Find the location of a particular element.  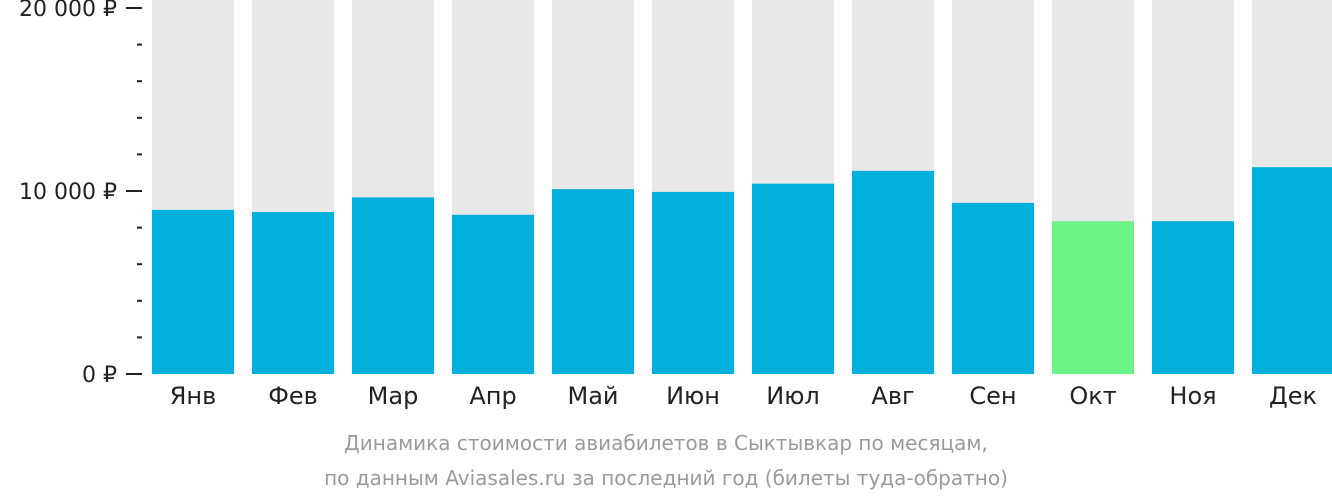

y-tick-label-2: 20 000 ₽ is located at coordinates (68, 11).